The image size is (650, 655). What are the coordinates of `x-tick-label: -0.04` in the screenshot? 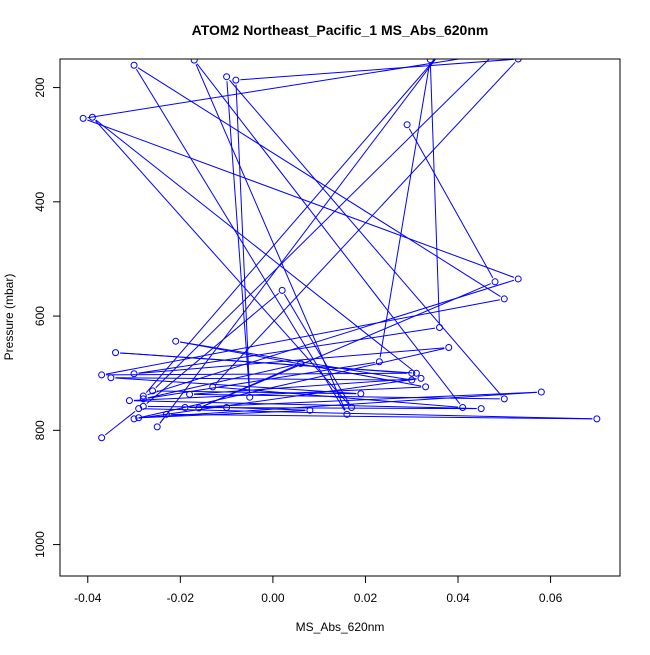 It's located at (88, 598).